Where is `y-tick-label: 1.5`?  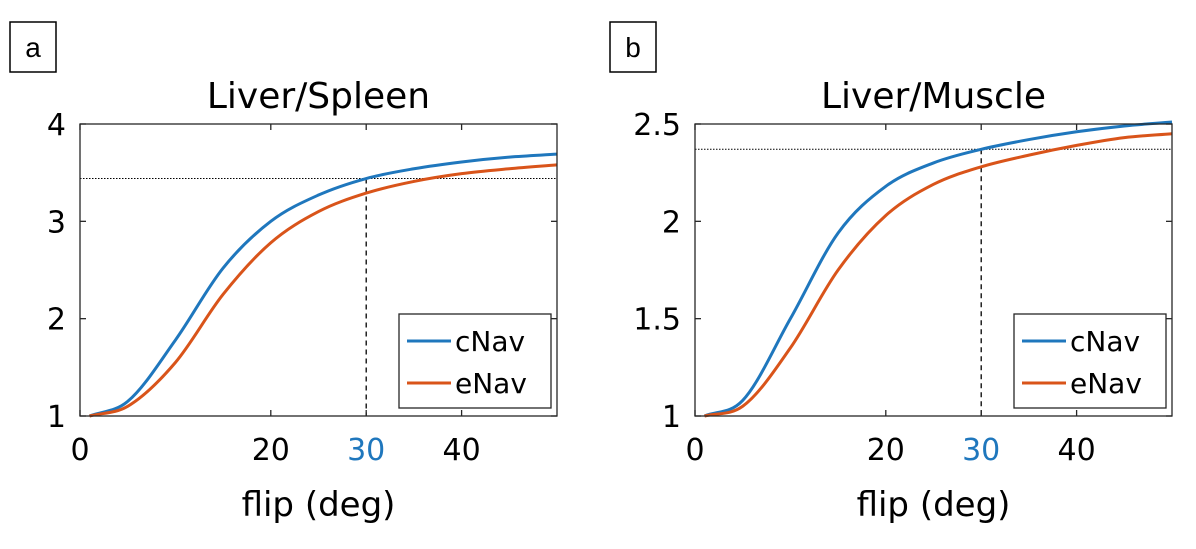 y-tick-label: 1.5 is located at coordinates (657, 320).